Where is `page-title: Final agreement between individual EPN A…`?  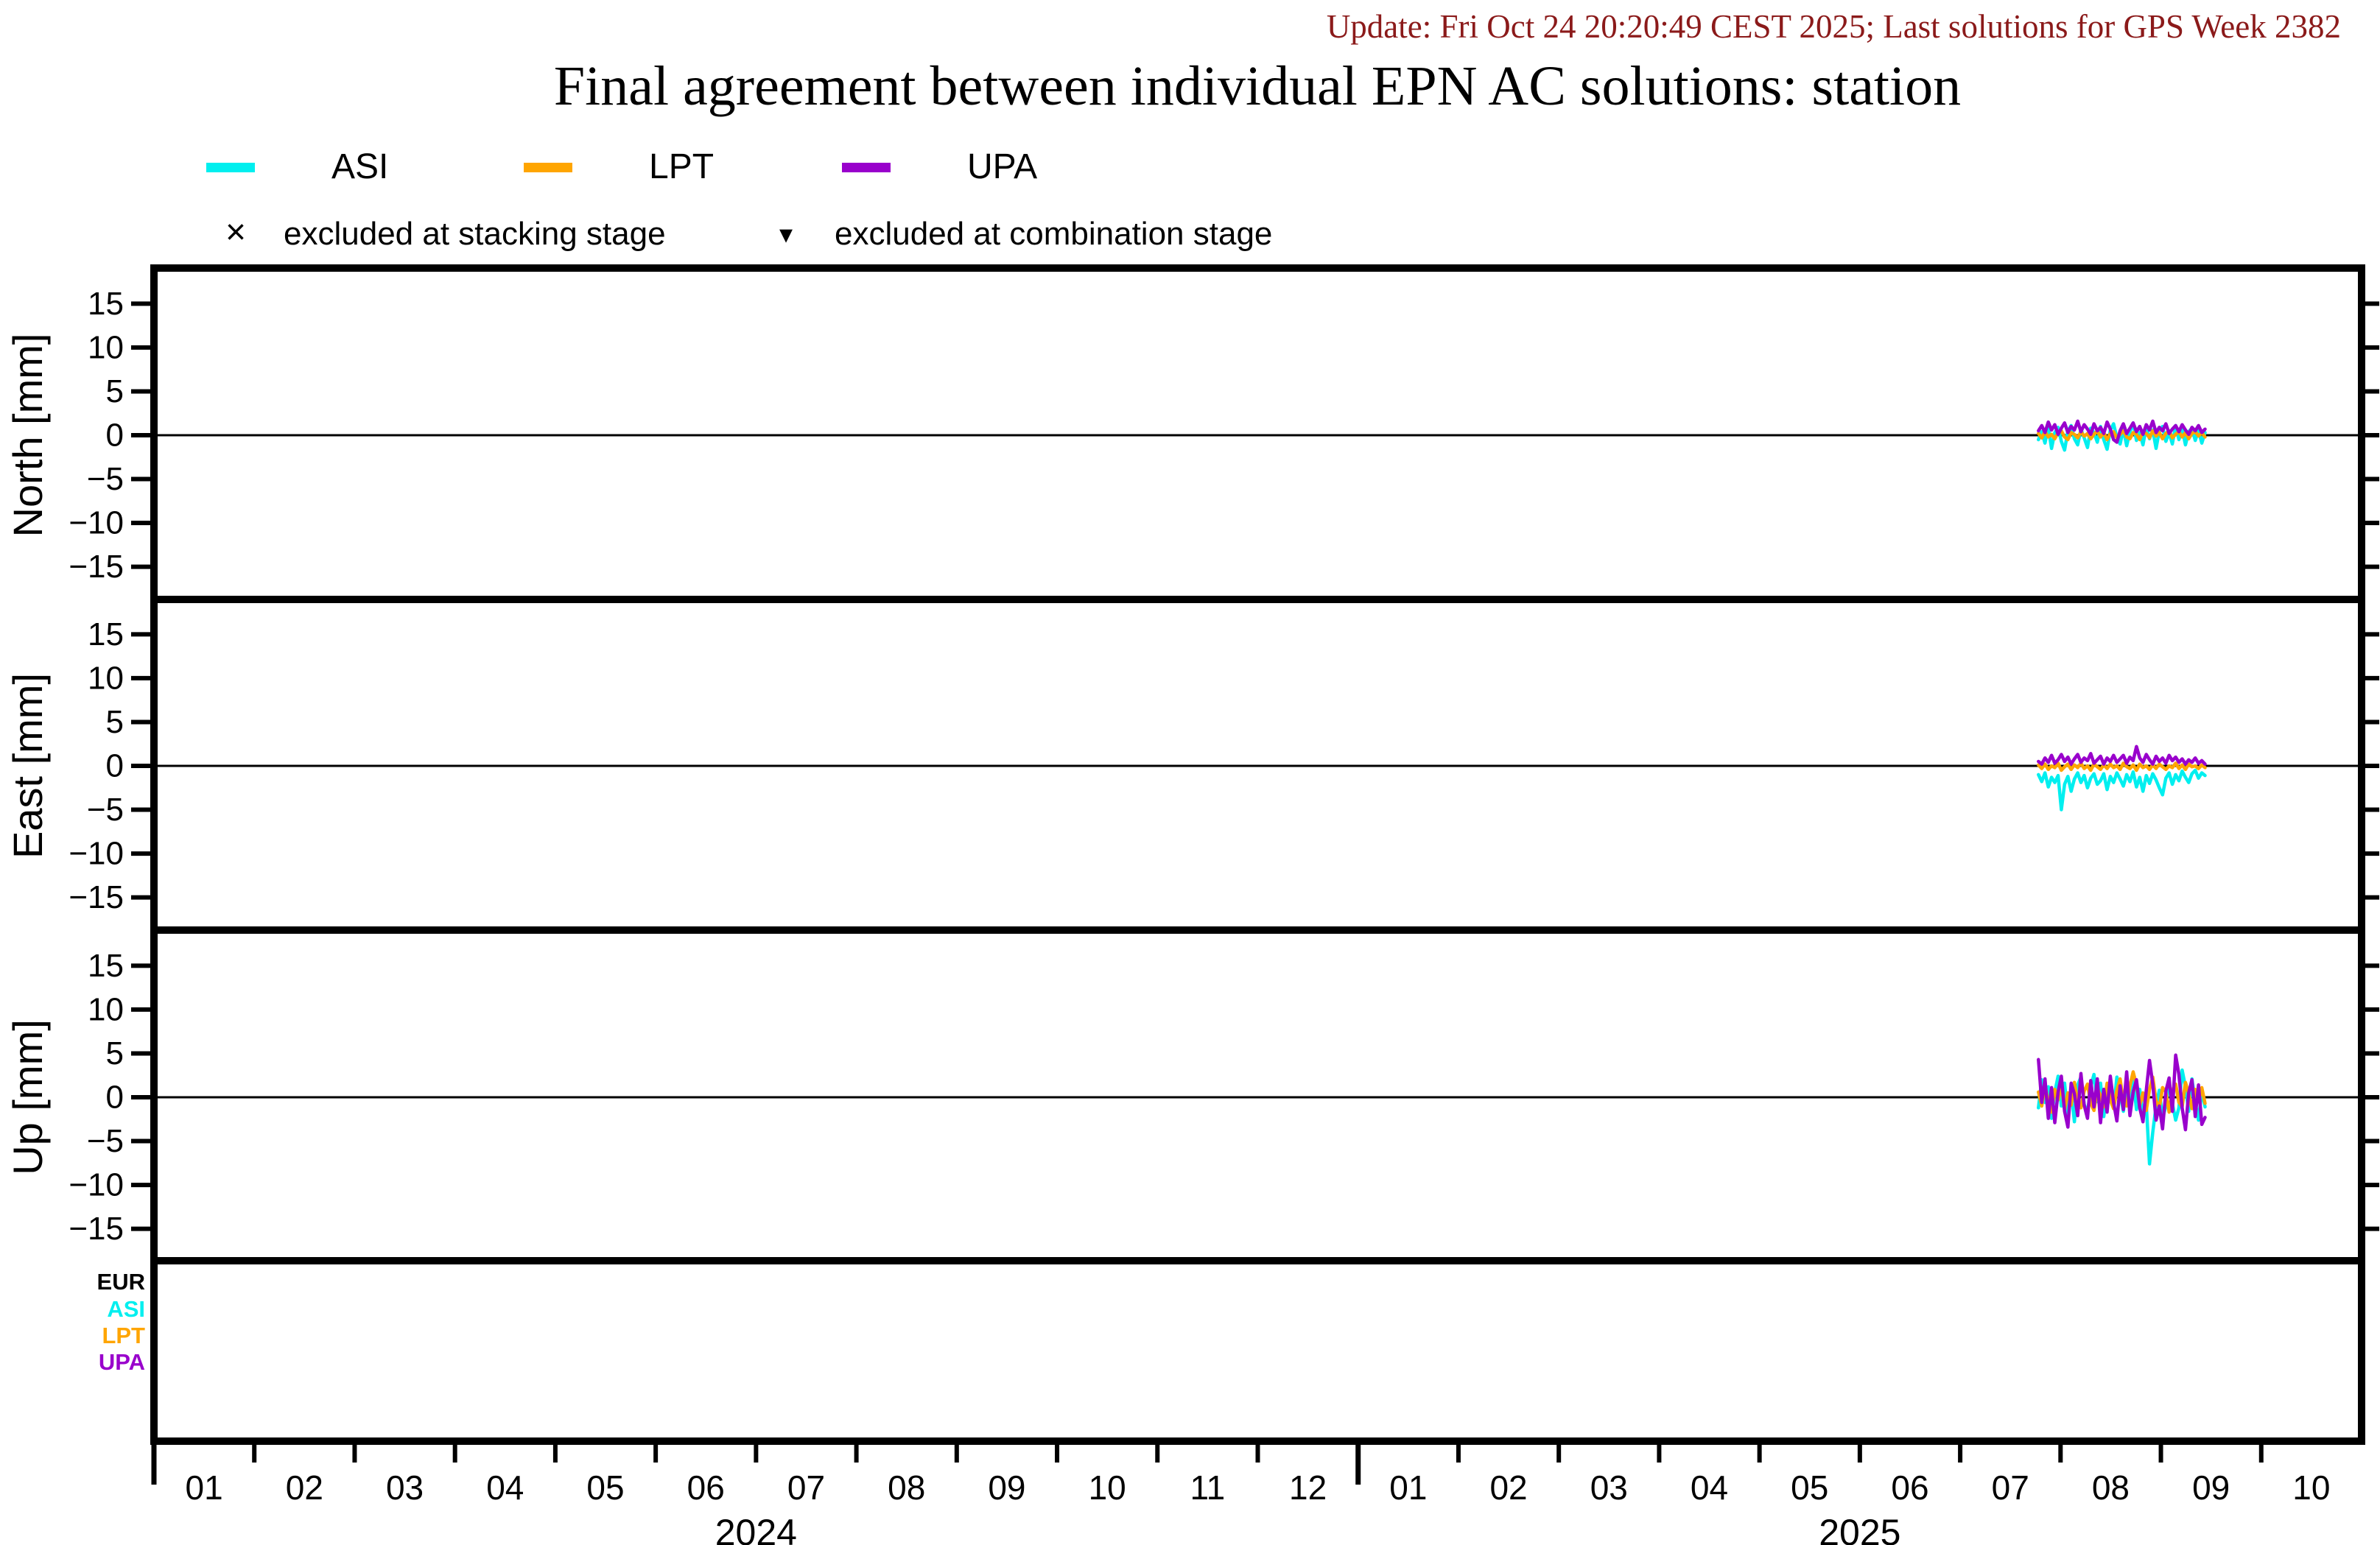
page-title: Final agreement between individual EPN A… is located at coordinates (1257, 86).